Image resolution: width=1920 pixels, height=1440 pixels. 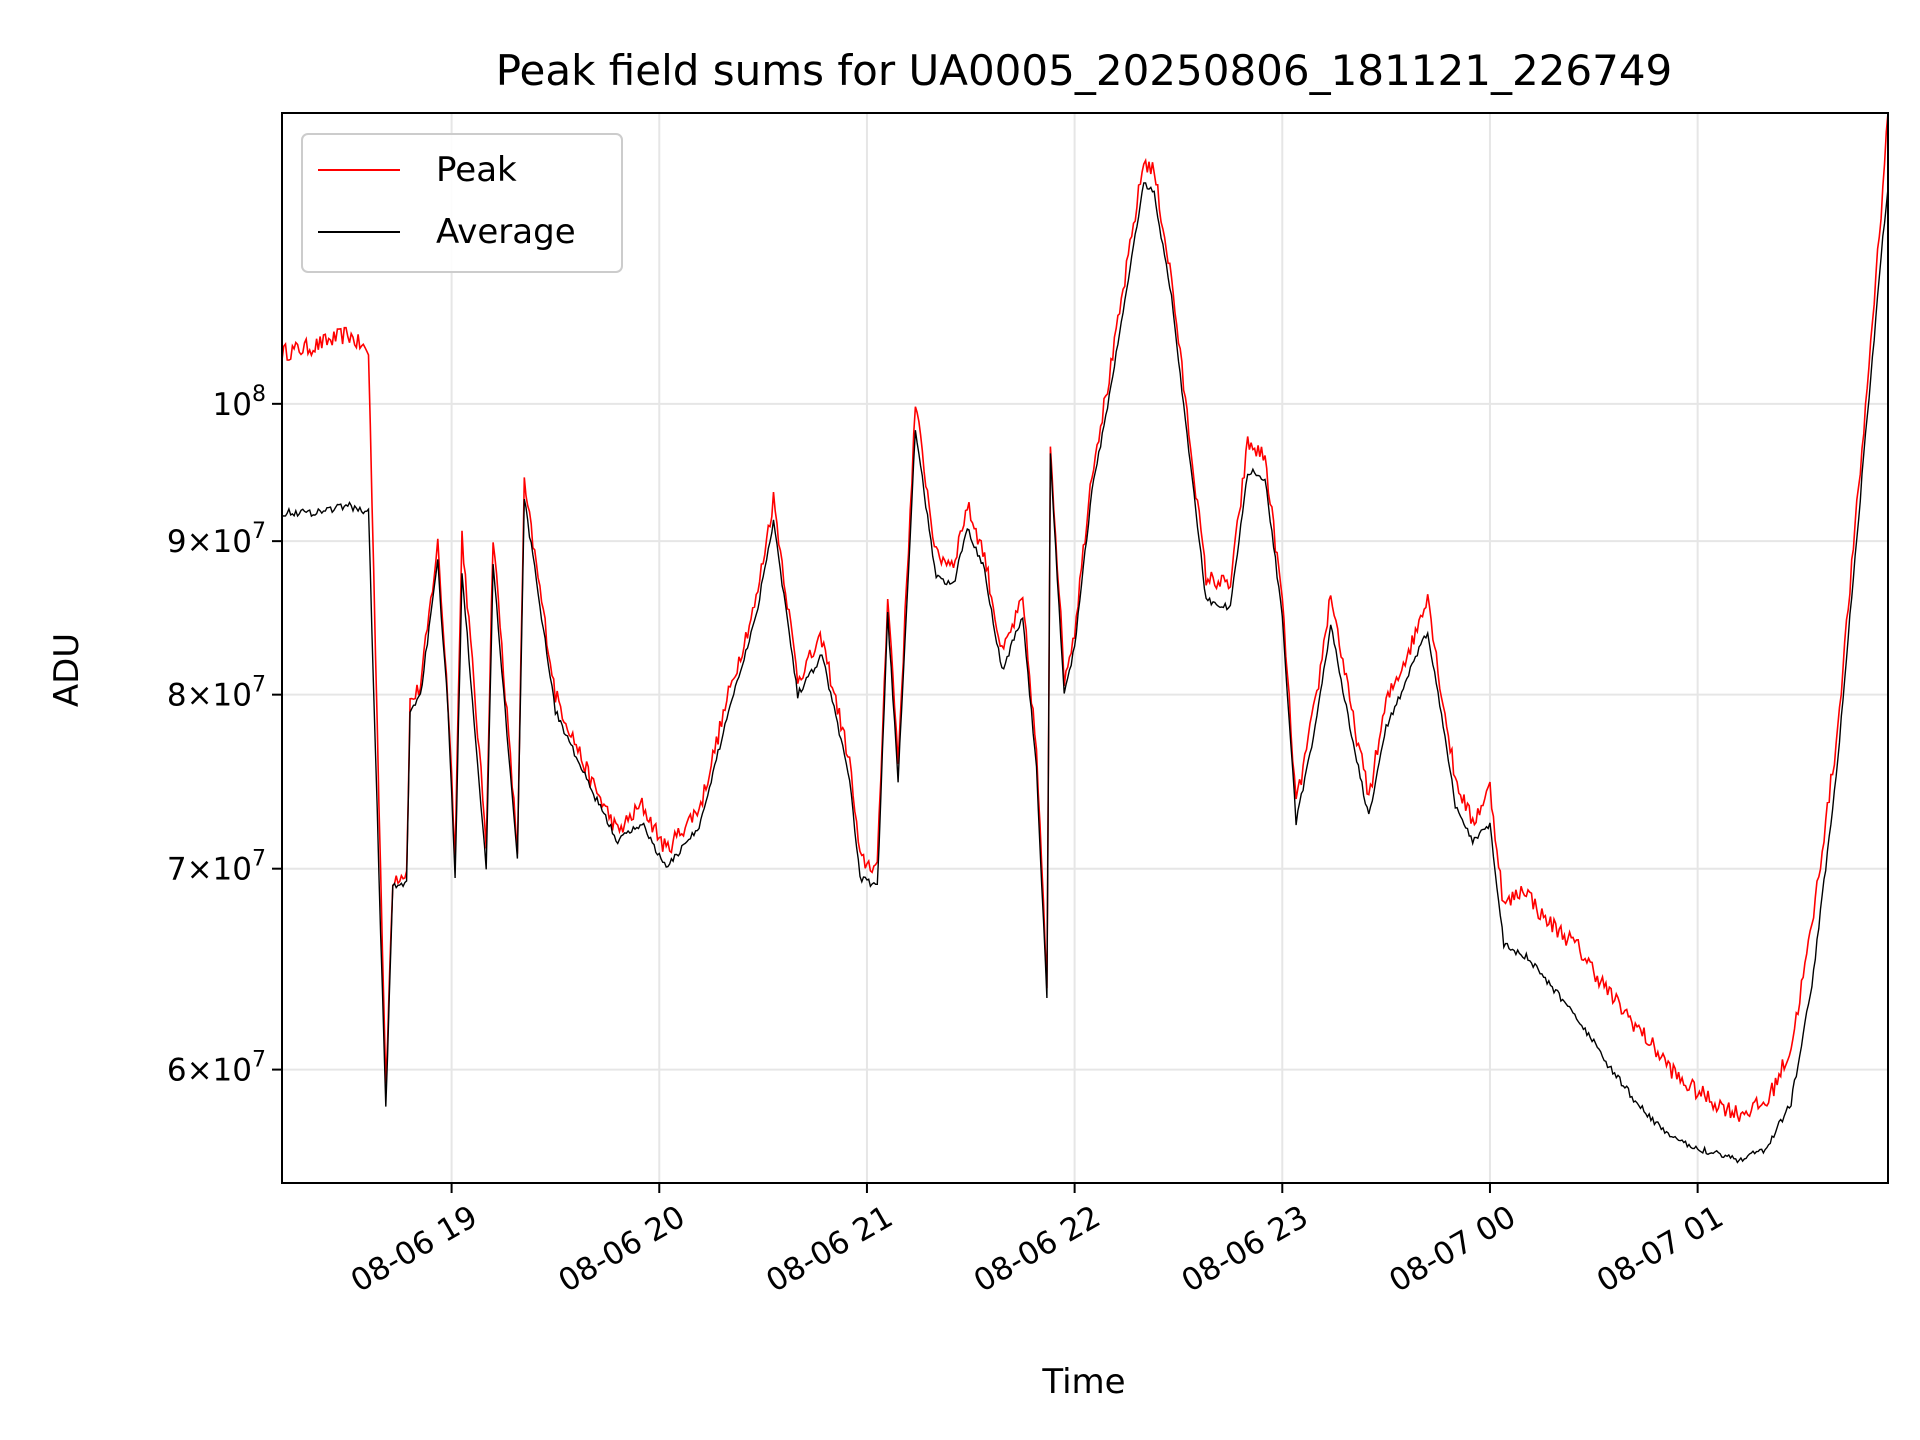 What do you see at coordinates (506, 232) in the screenshot?
I see `legend-label-average: Average` at bounding box center [506, 232].